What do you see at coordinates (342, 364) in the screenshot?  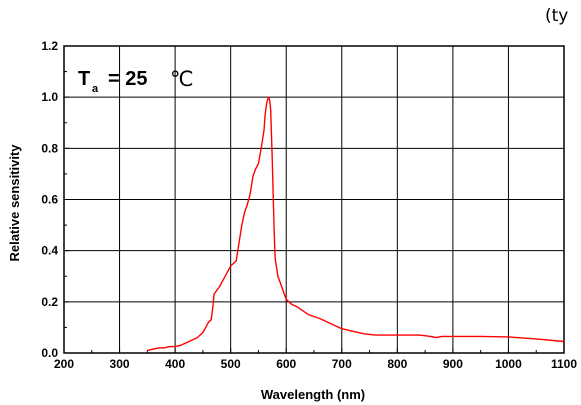 I see `x-tick-label: 700` at bounding box center [342, 364].